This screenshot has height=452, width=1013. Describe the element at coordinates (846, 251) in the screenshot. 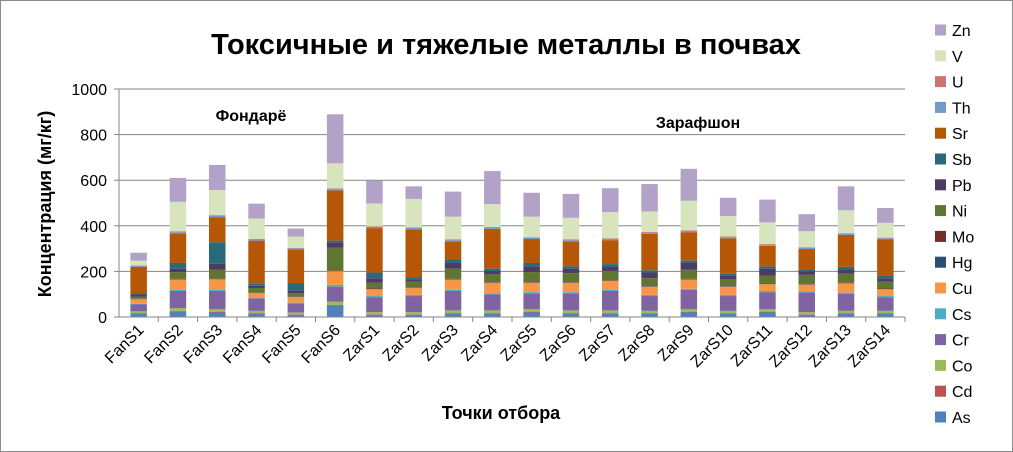

I see `bar-stack-ZarS13` at that location.